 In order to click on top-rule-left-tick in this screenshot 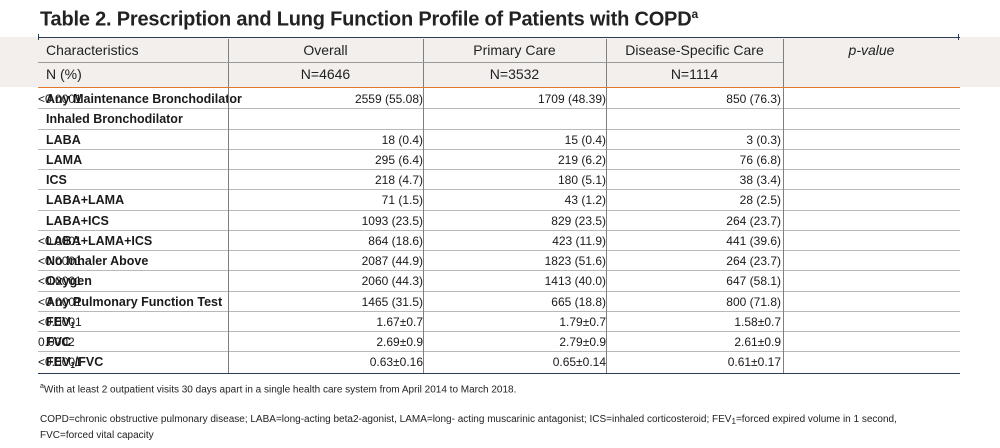, I will do `click(38, 37)`.